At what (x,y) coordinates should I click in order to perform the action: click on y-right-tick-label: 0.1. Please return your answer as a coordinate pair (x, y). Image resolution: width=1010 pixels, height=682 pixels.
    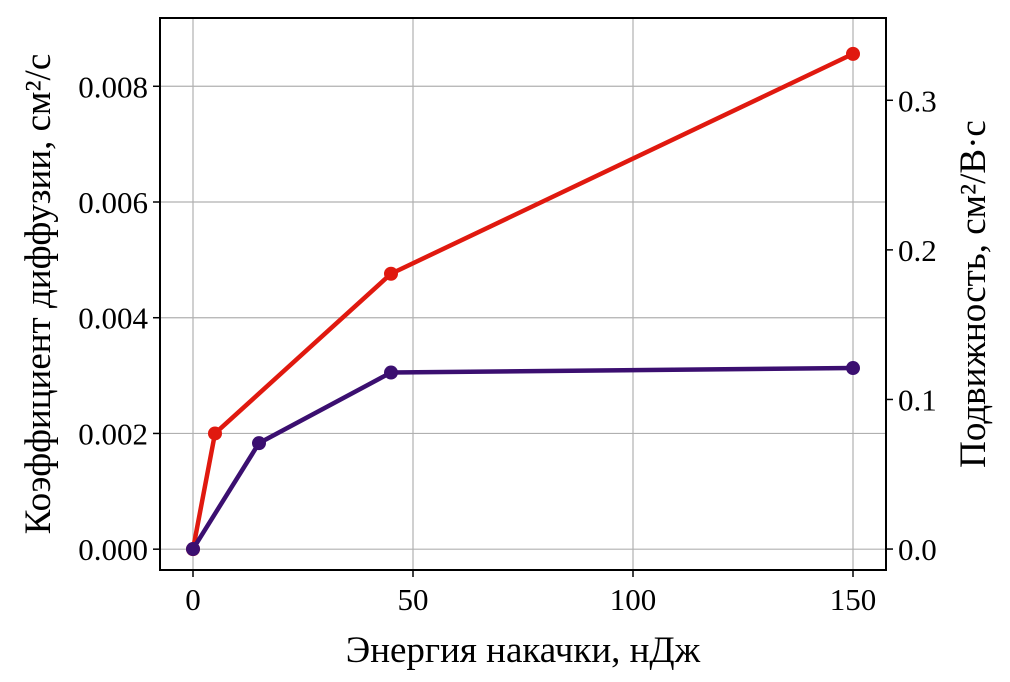
    Looking at the image, I should click on (917, 399).